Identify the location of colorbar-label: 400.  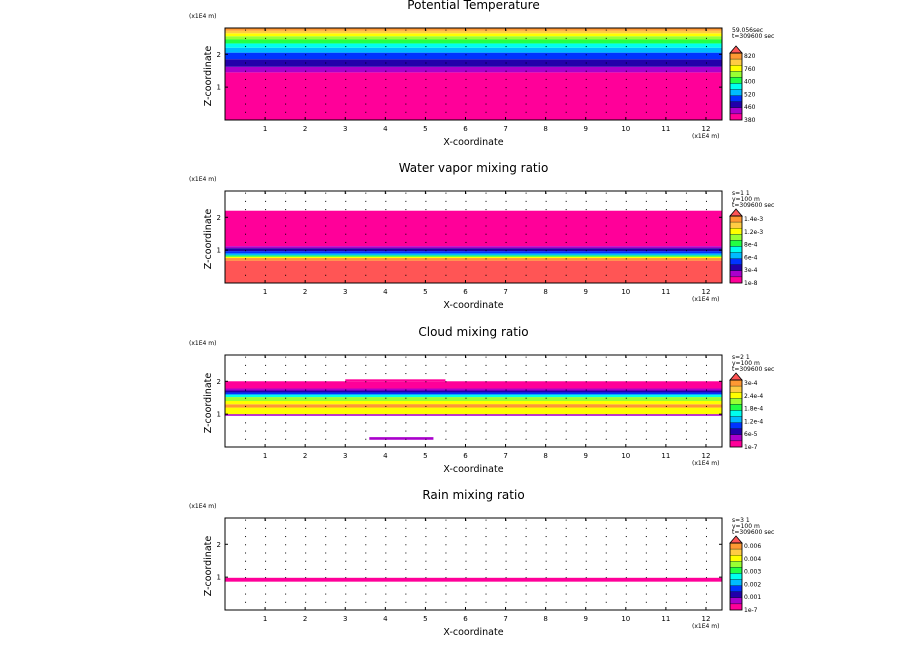
(750, 82).